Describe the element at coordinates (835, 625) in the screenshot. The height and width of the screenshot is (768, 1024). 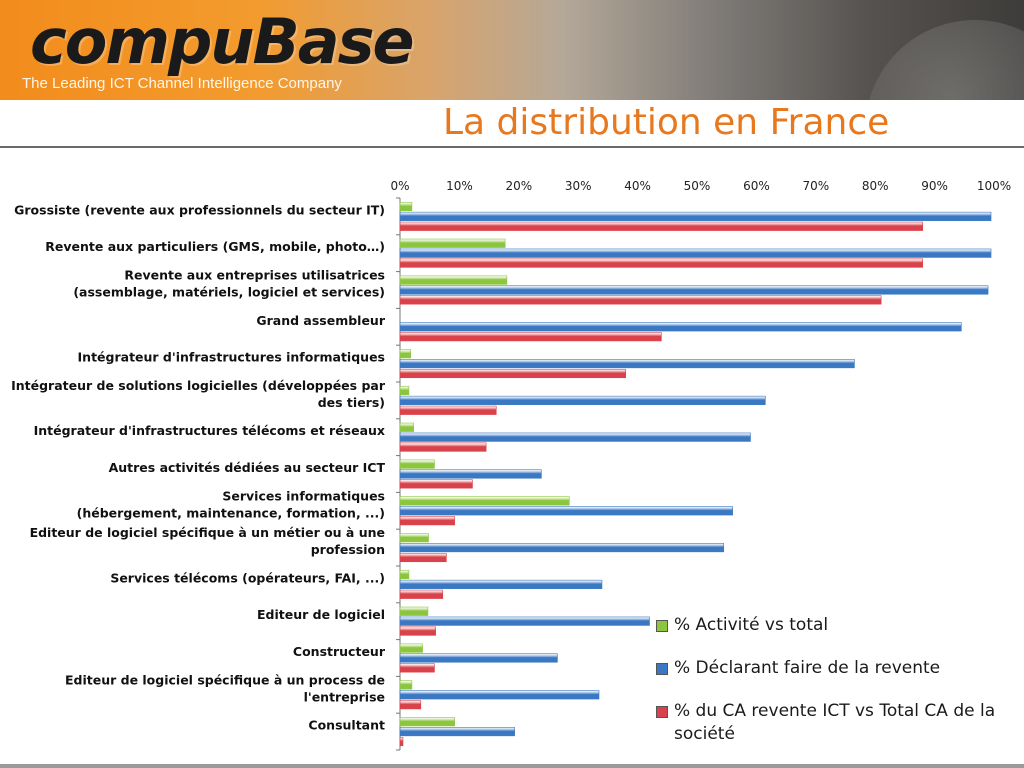
I see `legend-item-activite: % Activité vs total` at that location.